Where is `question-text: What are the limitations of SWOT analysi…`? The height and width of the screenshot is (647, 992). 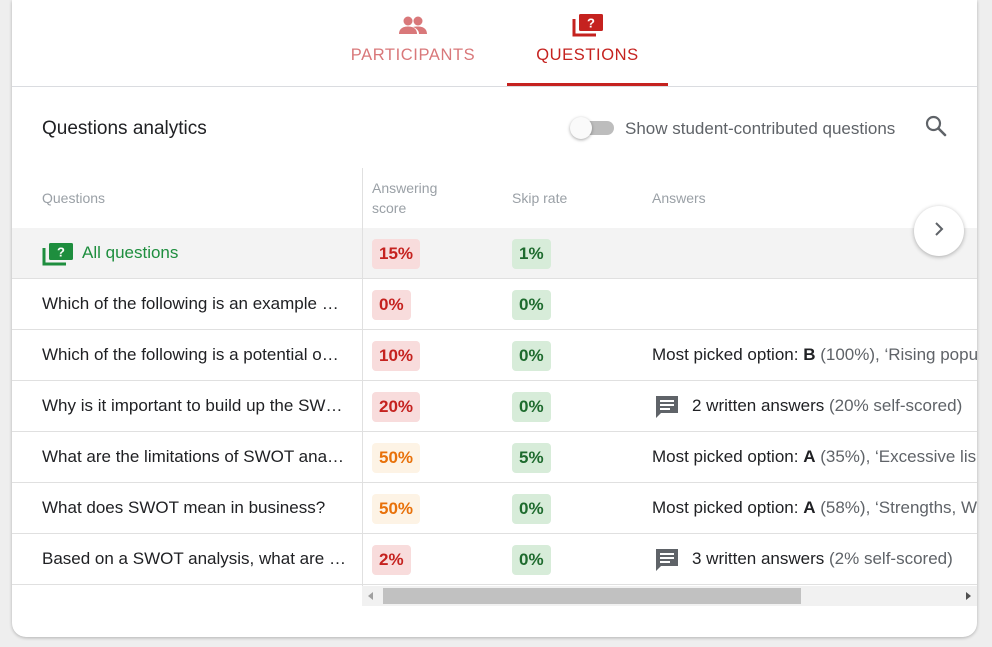
question-text: What are the limitations of SWOT analysi… is located at coordinates (194, 456).